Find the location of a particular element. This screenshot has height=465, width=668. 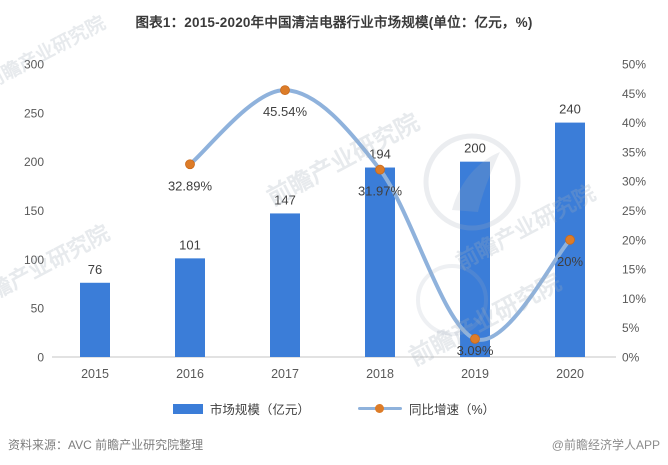

x-axis-label: 2018 is located at coordinates (380, 374).